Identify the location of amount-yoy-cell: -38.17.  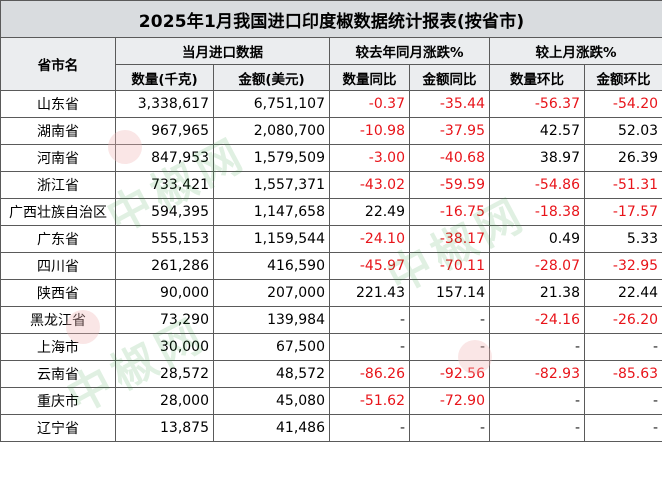
(449, 239).